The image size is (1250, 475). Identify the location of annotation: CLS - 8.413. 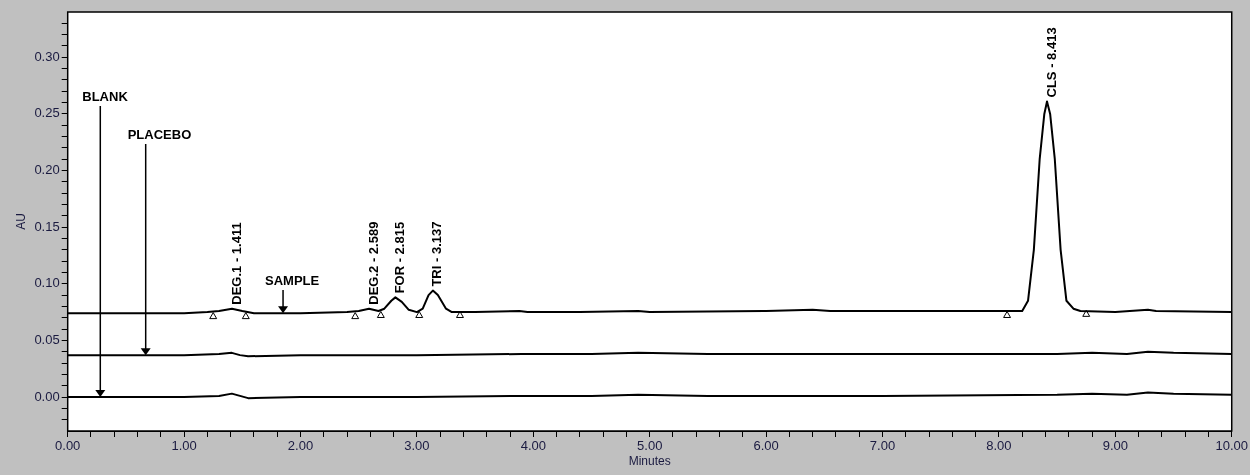
(1051, 62).